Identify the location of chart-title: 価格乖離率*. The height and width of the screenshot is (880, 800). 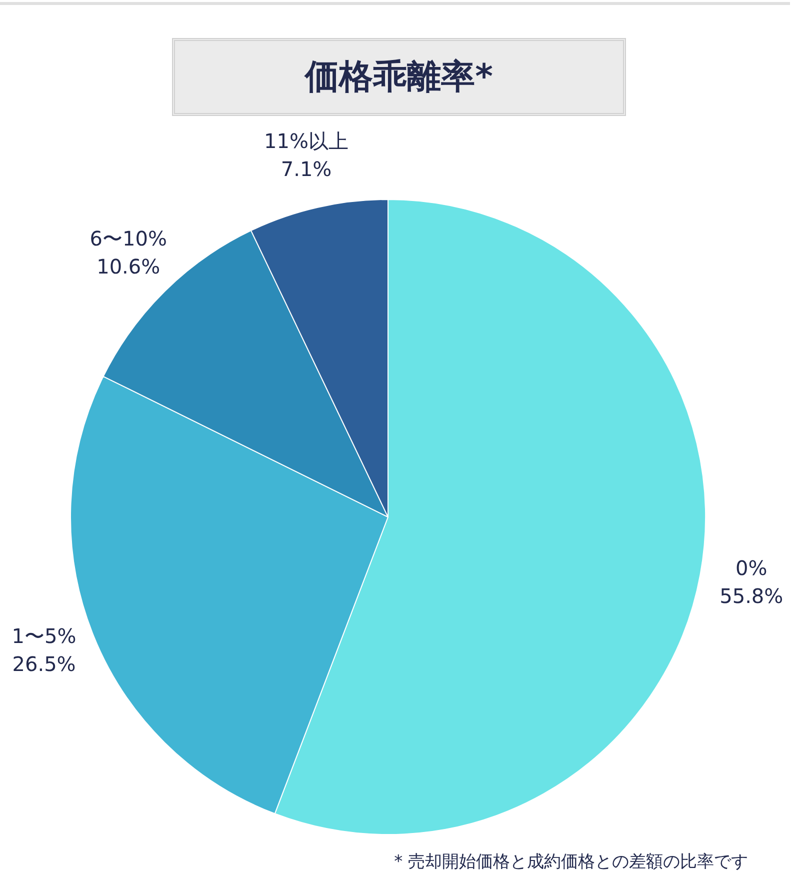
(399, 77).